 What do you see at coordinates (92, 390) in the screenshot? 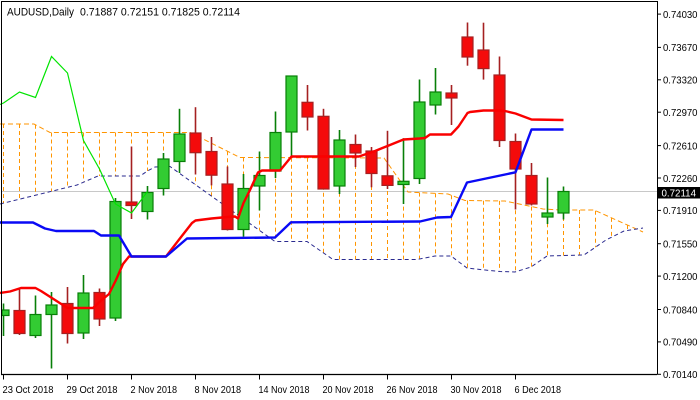
I see `svg-text: 29 Oct 2018` at bounding box center [92, 390].